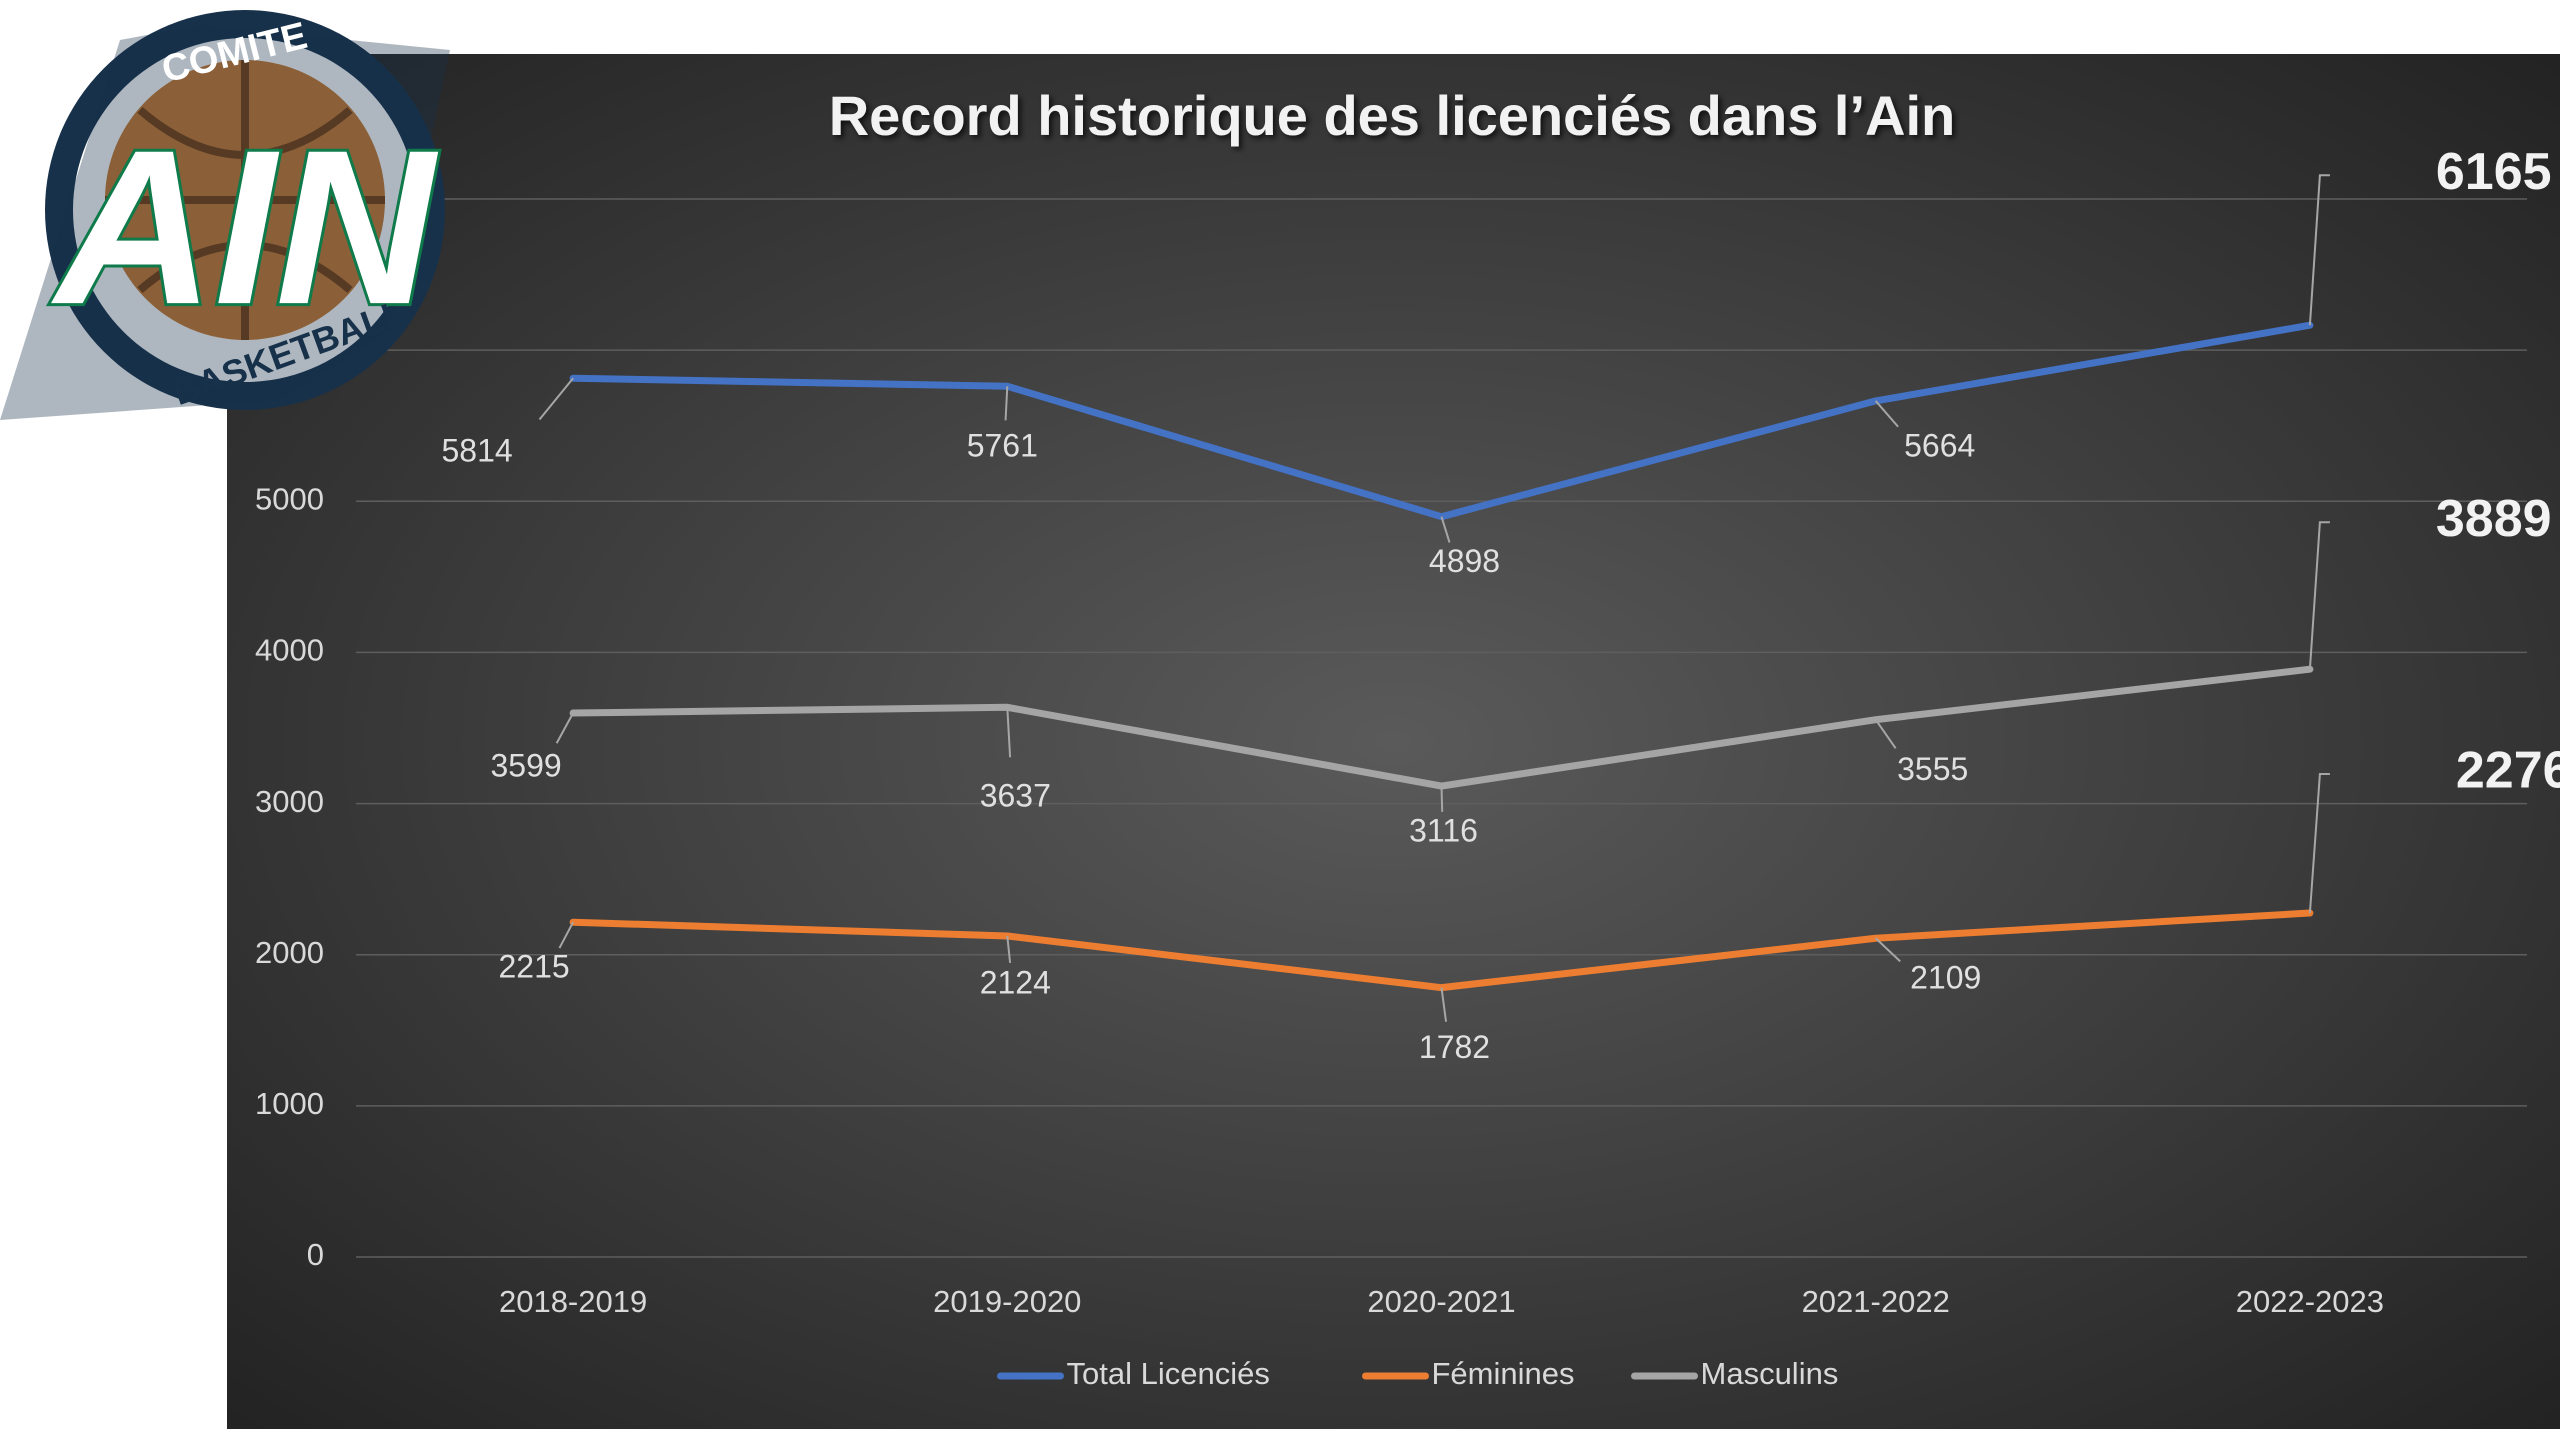  I want to click on data-label: 5761, so click(1002, 446).